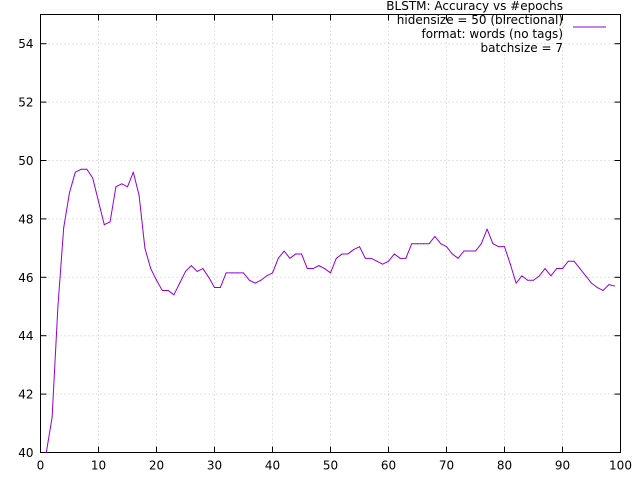  What do you see at coordinates (330, 466) in the screenshot?
I see `x-tick-label: 50` at bounding box center [330, 466].